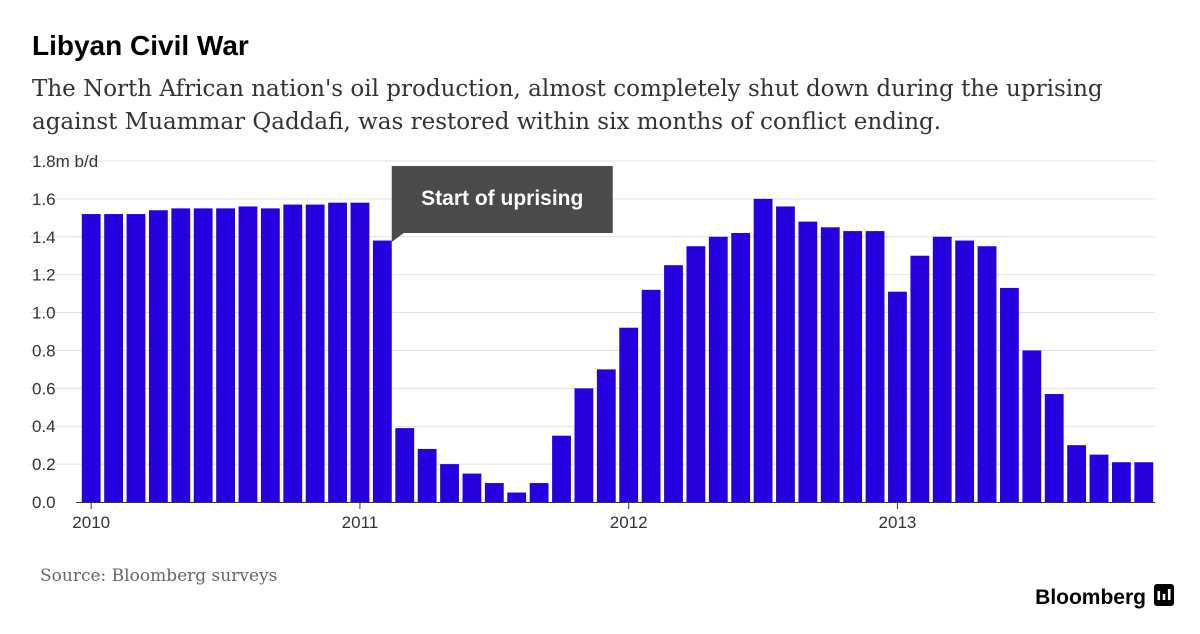 The image size is (1200, 634). What do you see at coordinates (629, 522) in the screenshot?
I see `x-tick-label: 2012` at bounding box center [629, 522].